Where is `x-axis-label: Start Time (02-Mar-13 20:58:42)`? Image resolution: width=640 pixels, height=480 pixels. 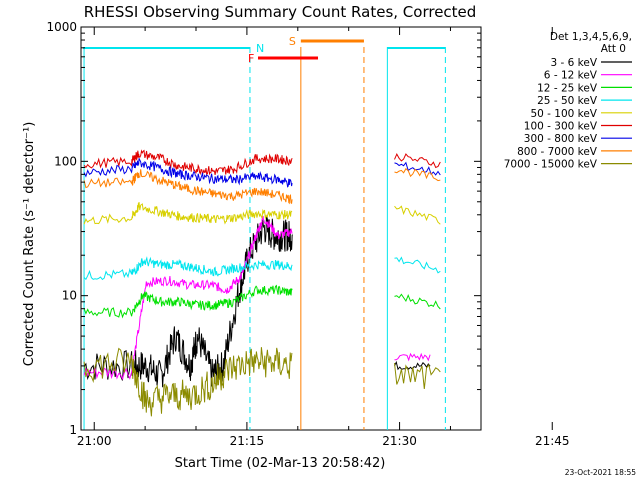 x-axis-label: Start Time (02-Mar-13 20:58:42) is located at coordinates (280, 463).